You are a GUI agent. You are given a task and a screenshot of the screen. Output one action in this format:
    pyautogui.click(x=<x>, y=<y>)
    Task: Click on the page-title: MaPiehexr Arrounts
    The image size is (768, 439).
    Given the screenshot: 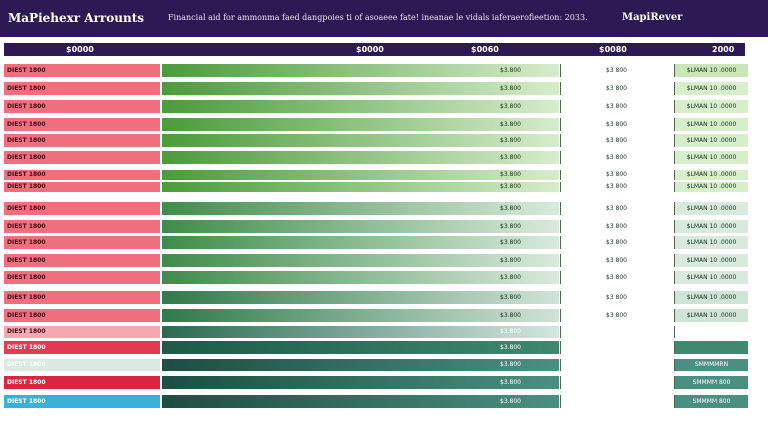 What is the action you would take?
    pyautogui.click(x=76, y=18)
    